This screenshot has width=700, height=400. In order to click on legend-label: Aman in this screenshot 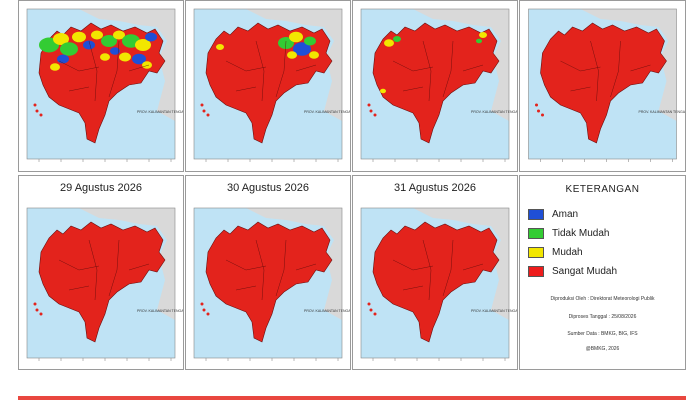, I will do `click(565, 214)`.